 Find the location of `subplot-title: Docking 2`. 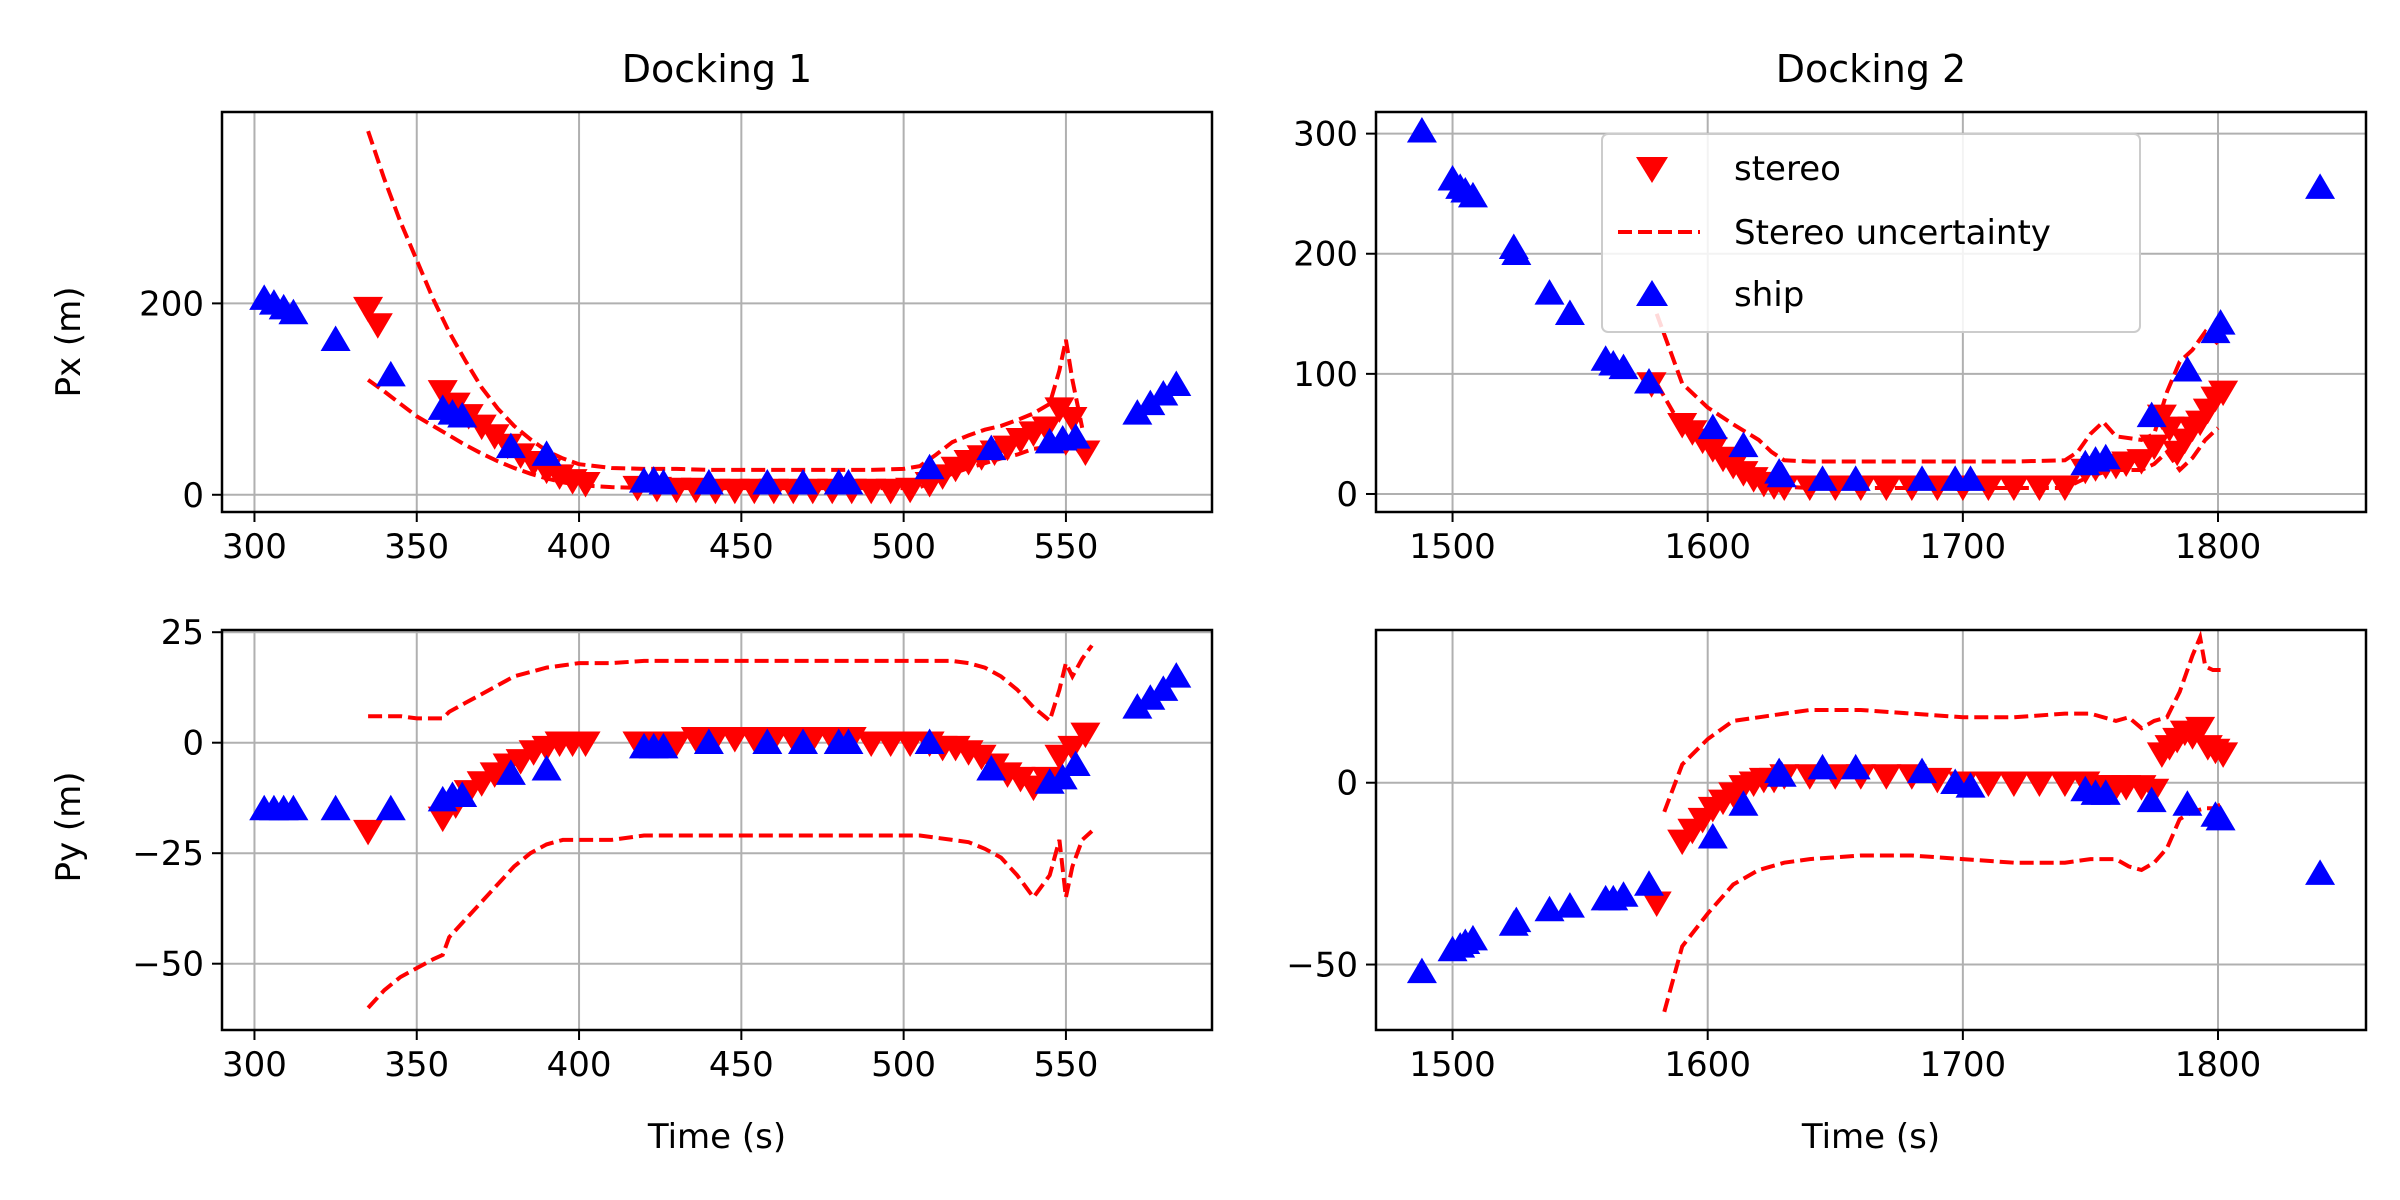

subplot-title: Docking 2 is located at coordinates (1871, 69).